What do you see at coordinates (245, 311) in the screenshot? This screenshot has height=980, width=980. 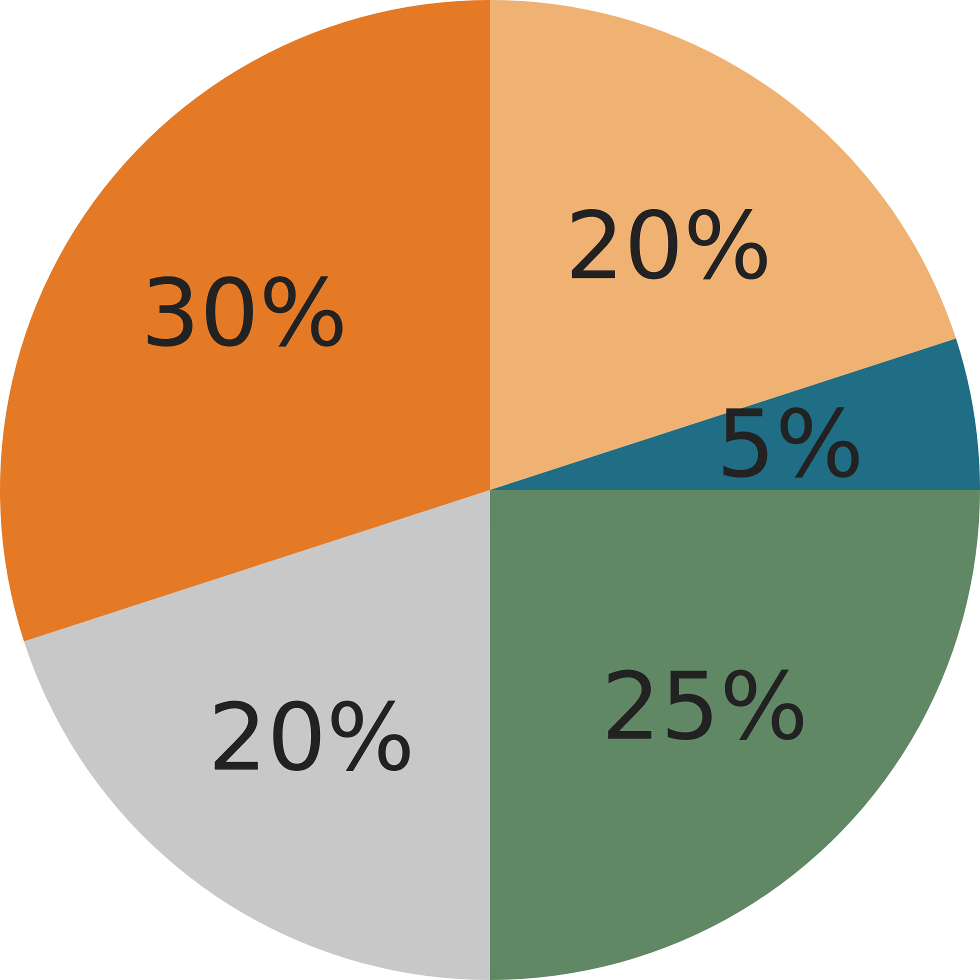 I see `data-label: 30%` at bounding box center [245, 311].